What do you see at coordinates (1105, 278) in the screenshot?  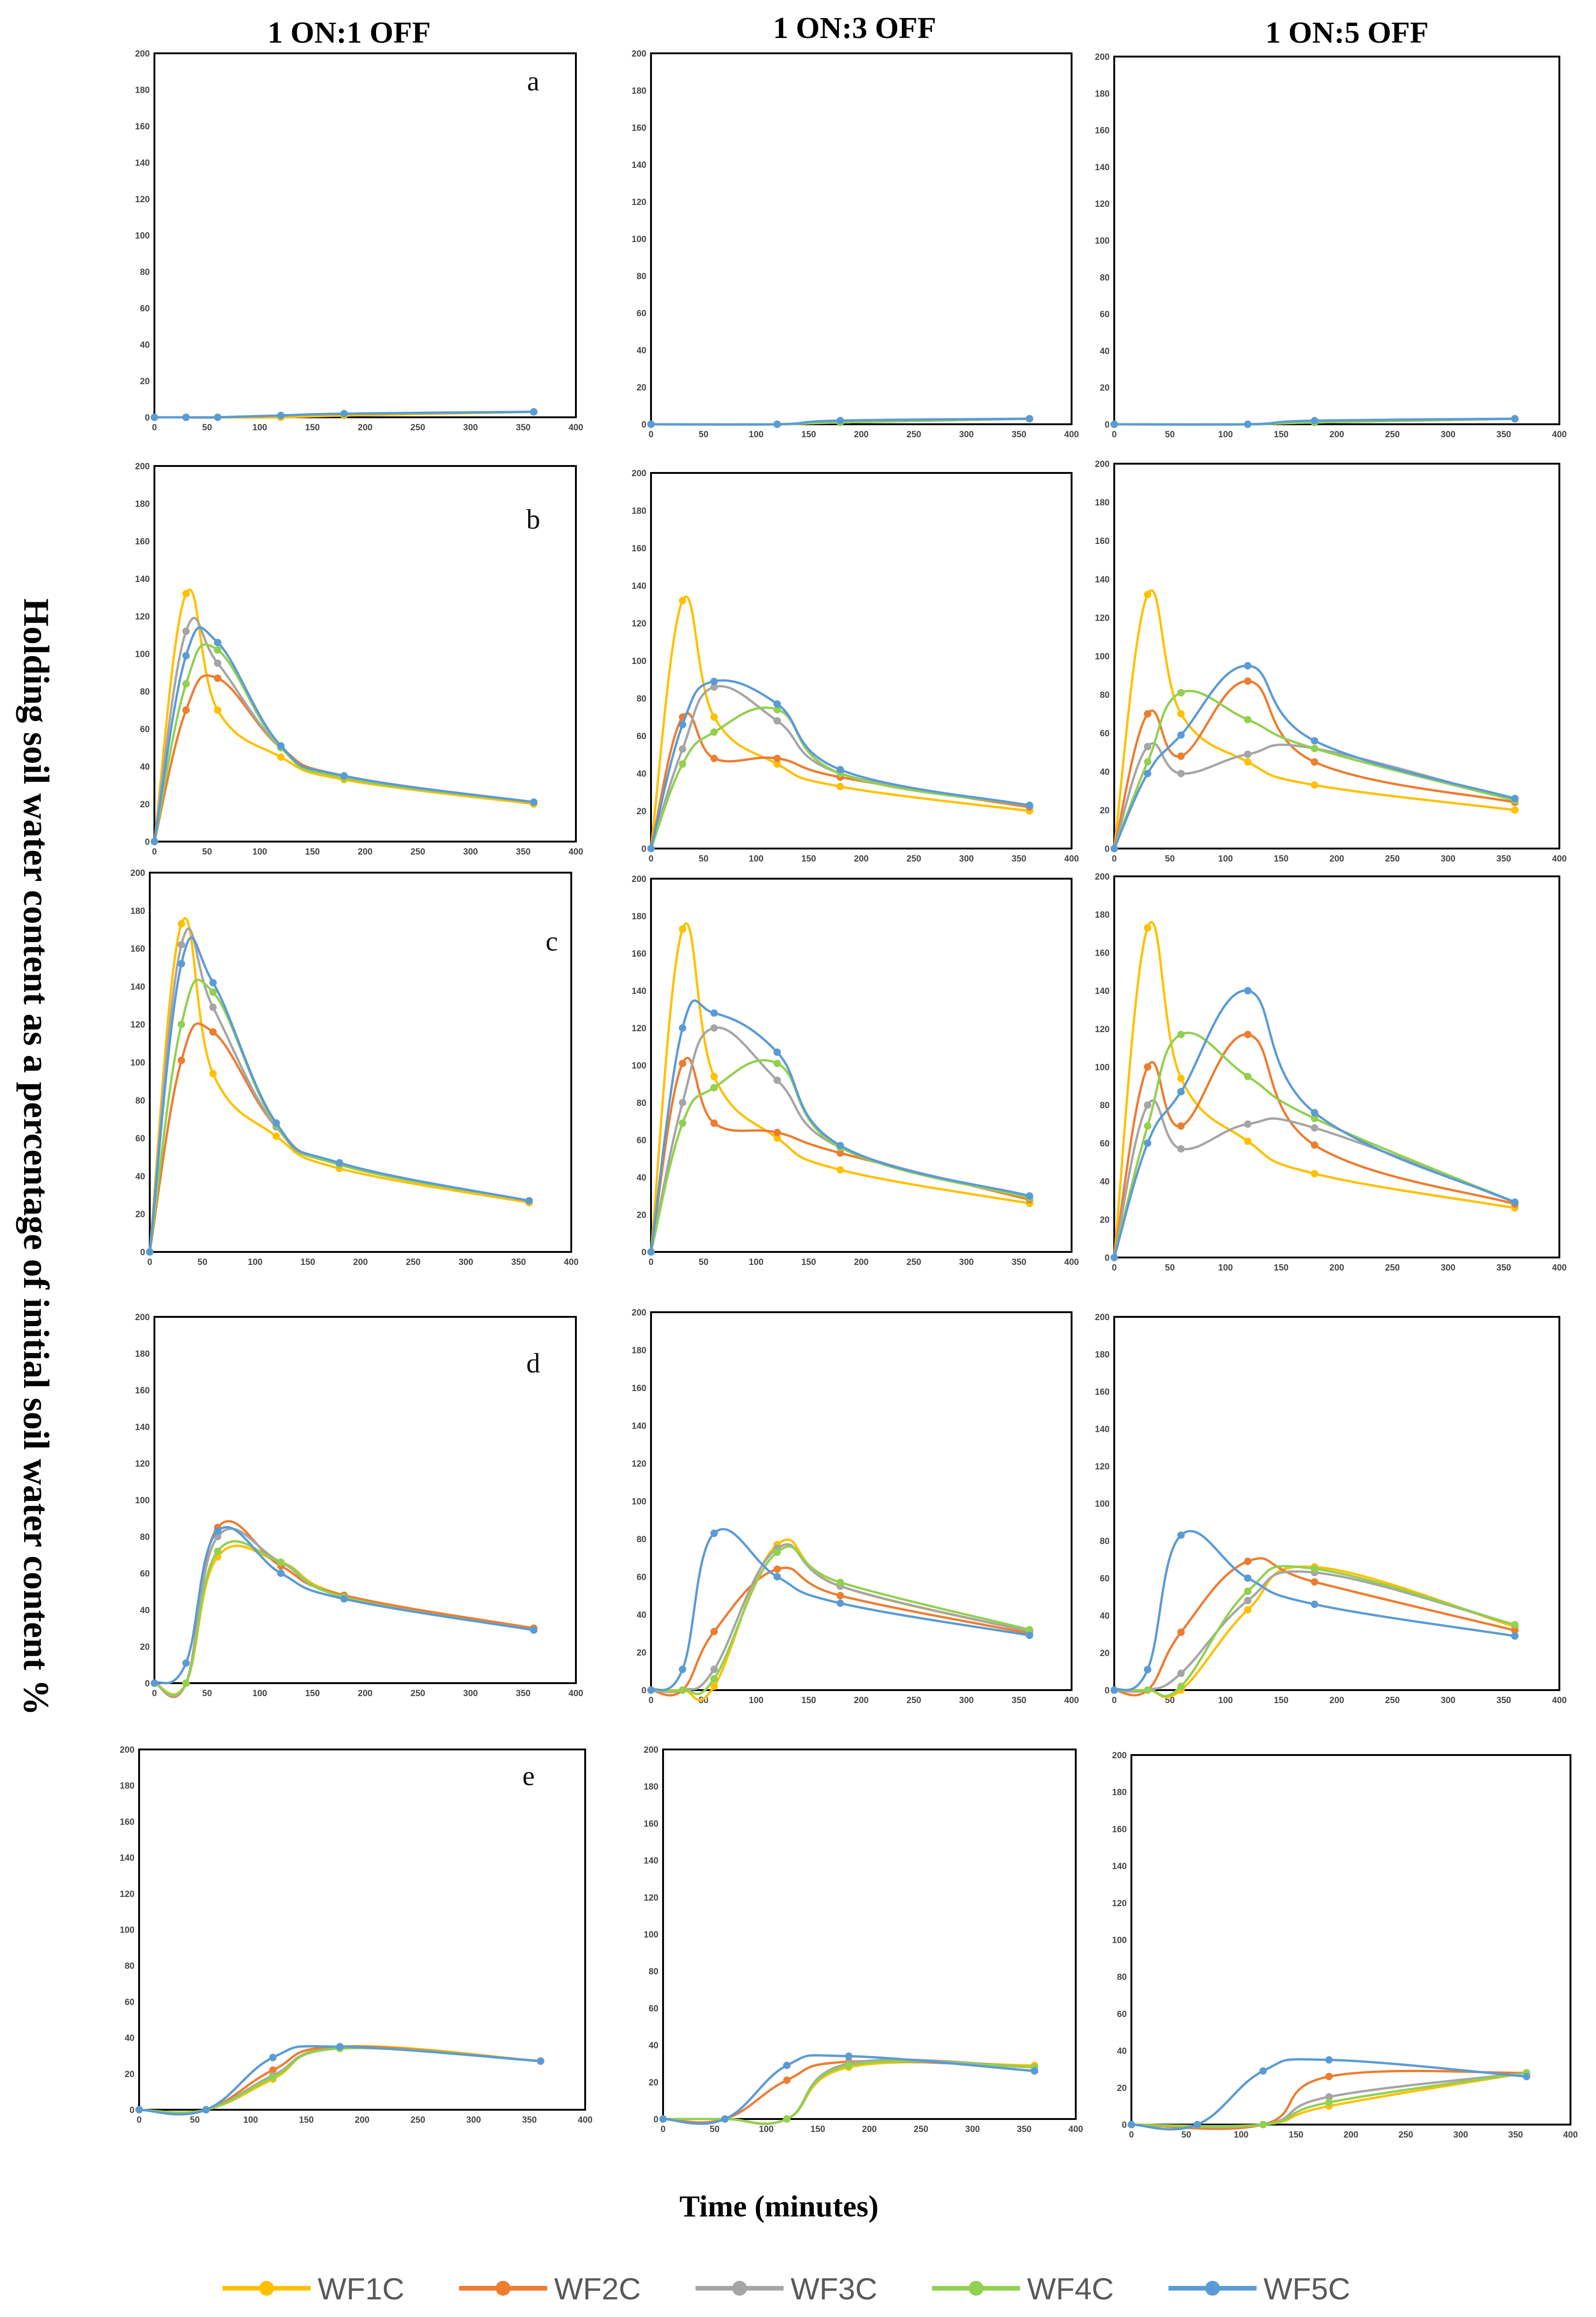 I see `y-tick-label: 80` at bounding box center [1105, 278].